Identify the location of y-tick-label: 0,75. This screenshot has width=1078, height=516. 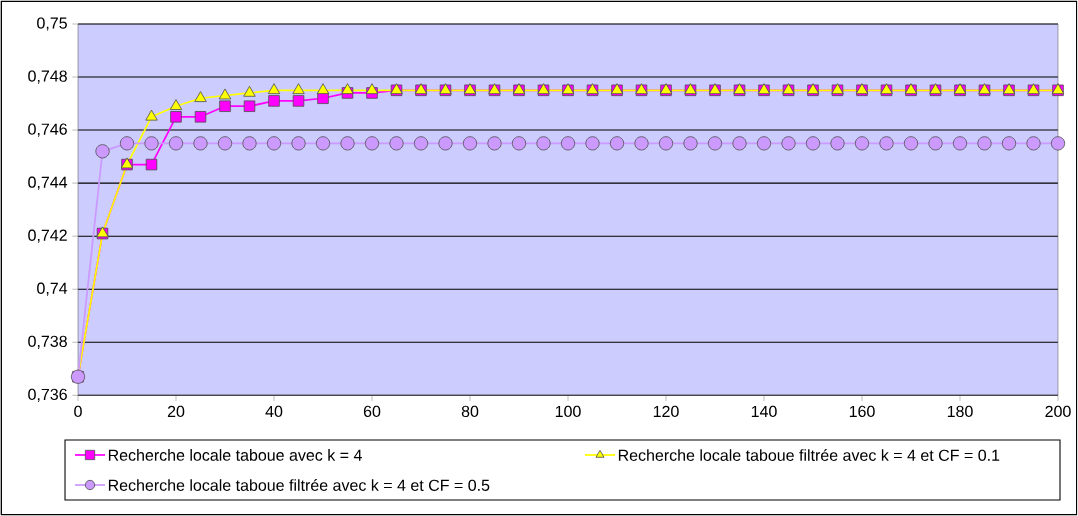
(52, 24).